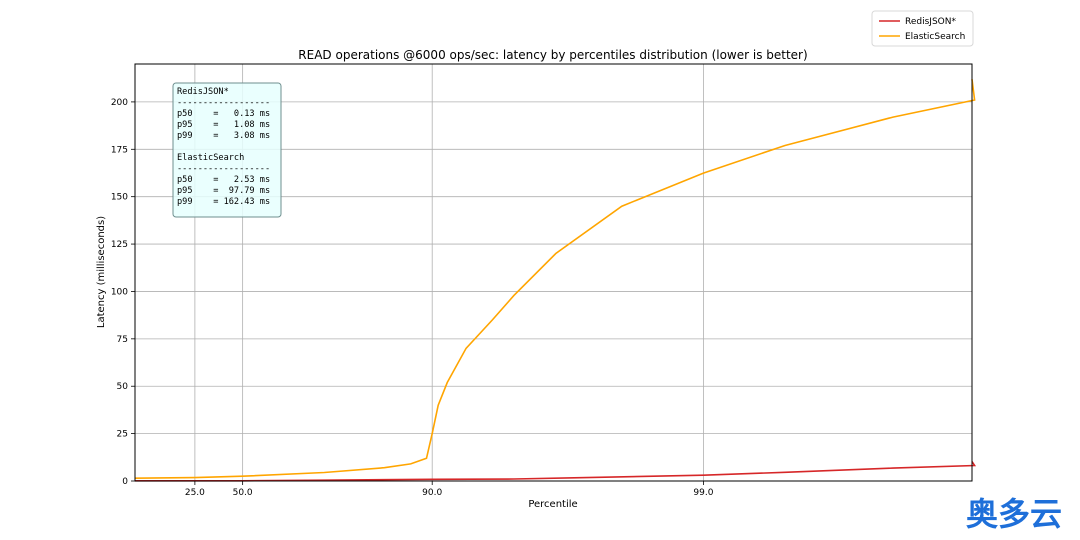  What do you see at coordinates (223, 125) in the screenshot?
I see `stats-box-line: p95 = 1.08 ms` at bounding box center [223, 125].